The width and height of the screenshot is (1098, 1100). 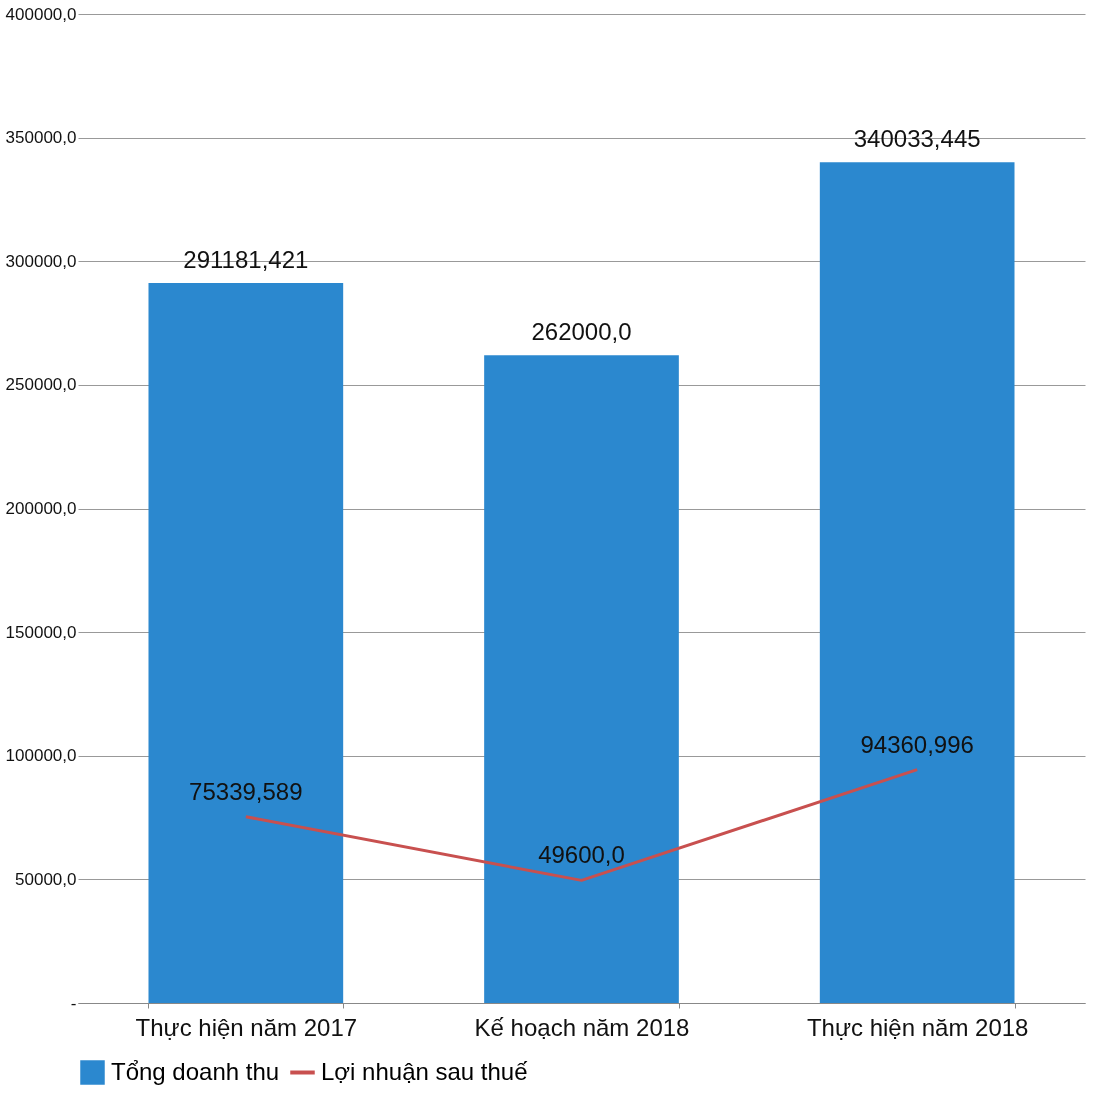 What do you see at coordinates (41, 508) in the screenshot?
I see `y-tick-label: 200000,0` at bounding box center [41, 508].